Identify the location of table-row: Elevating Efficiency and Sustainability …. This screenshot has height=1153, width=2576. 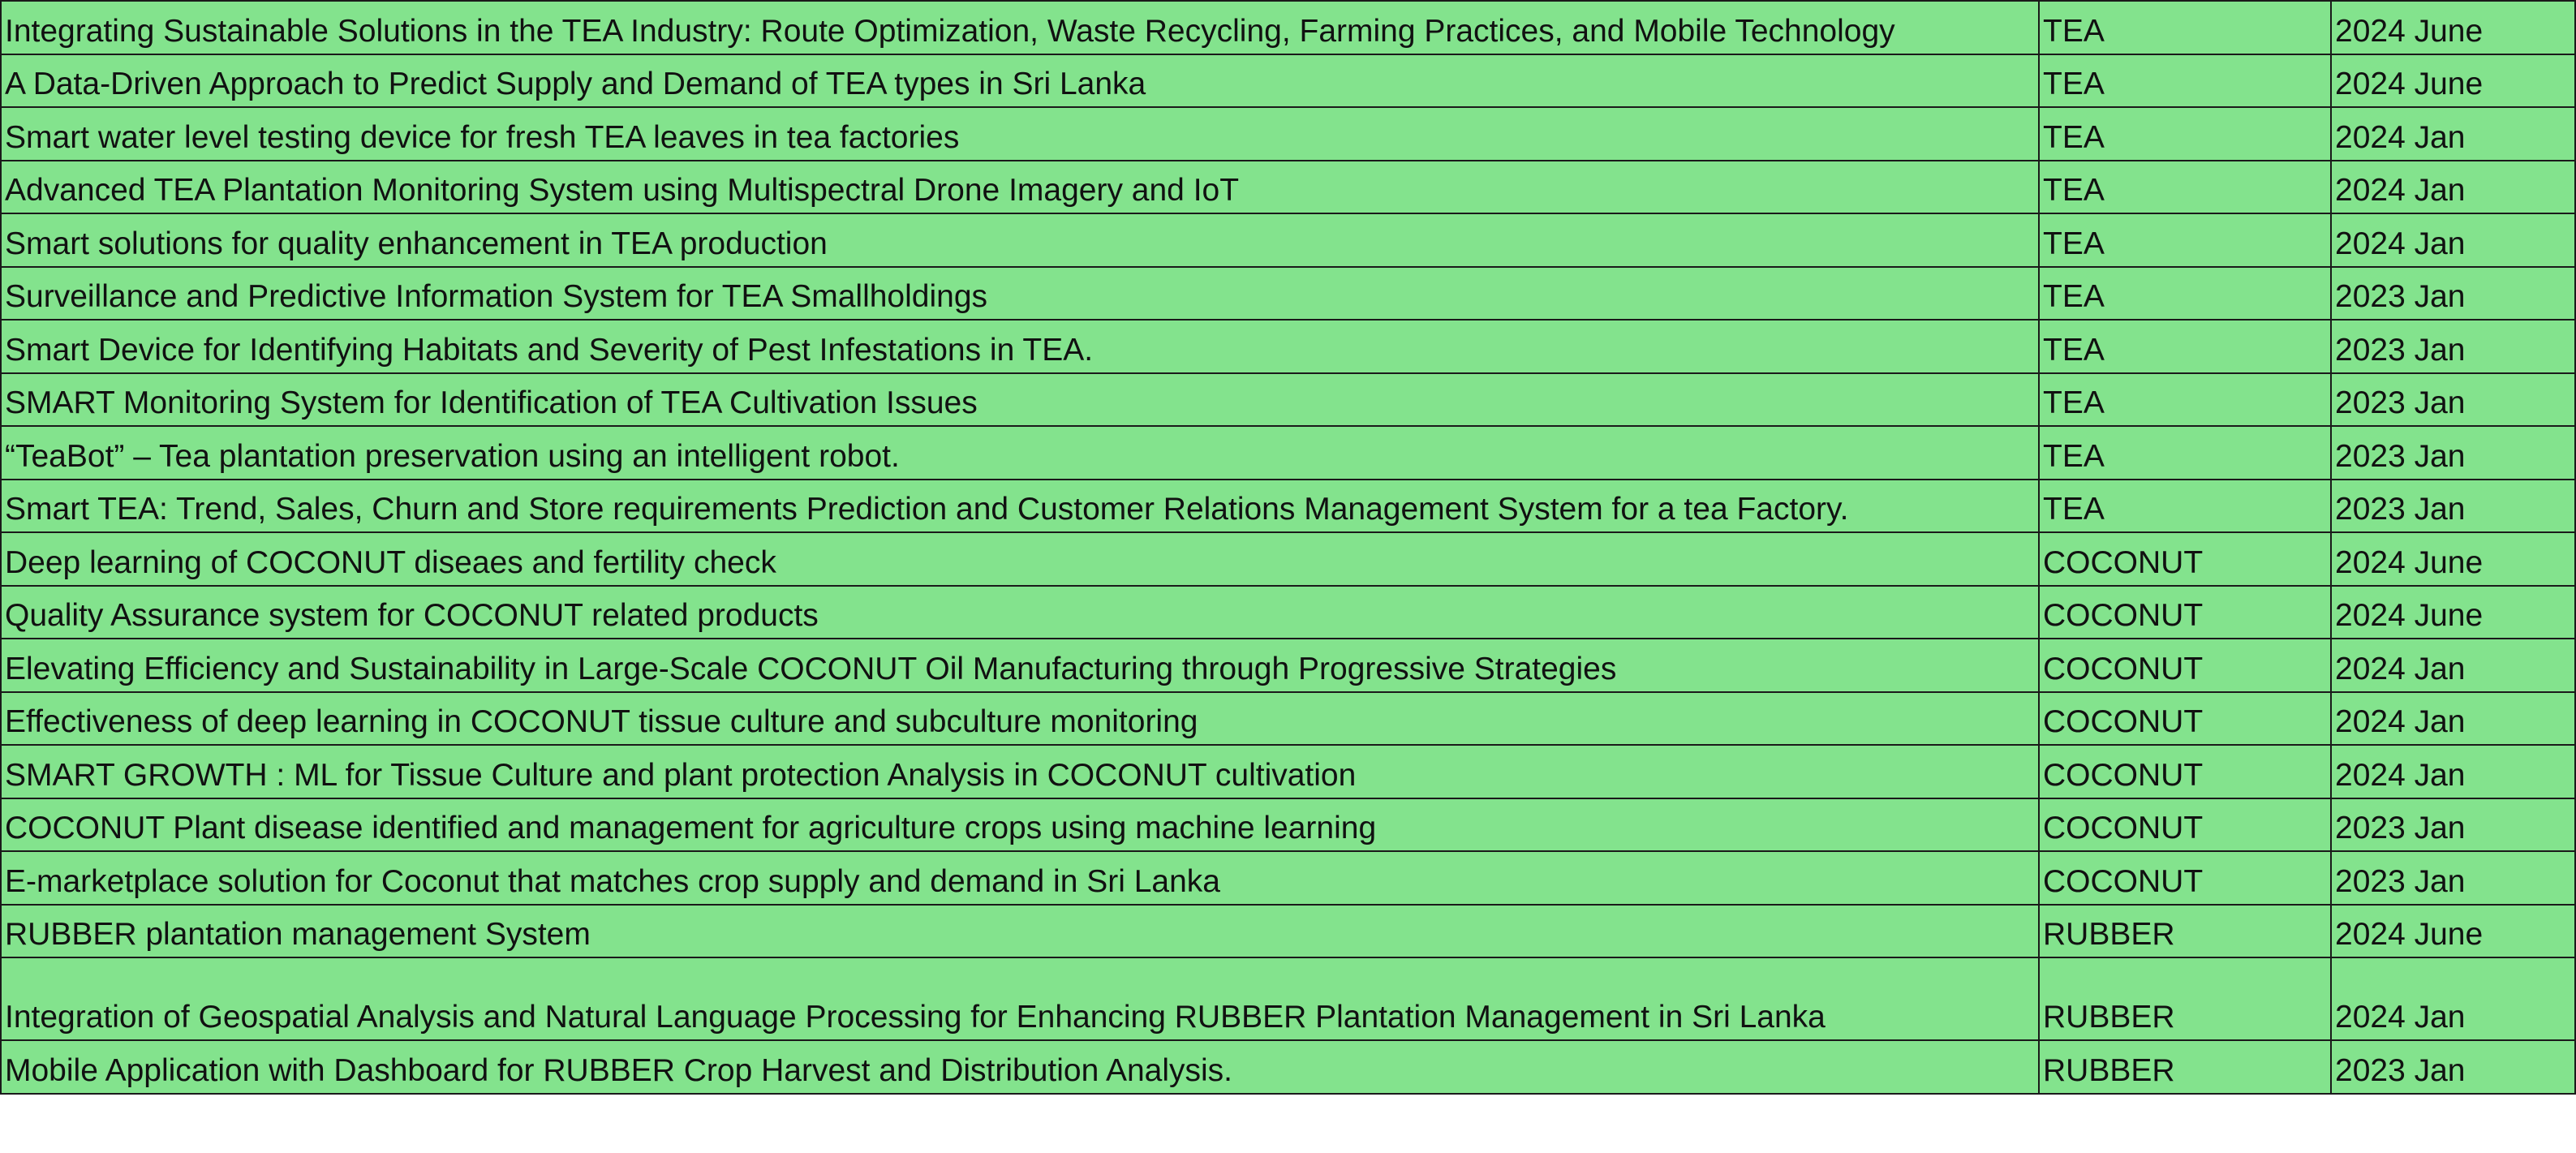
(1288, 665).